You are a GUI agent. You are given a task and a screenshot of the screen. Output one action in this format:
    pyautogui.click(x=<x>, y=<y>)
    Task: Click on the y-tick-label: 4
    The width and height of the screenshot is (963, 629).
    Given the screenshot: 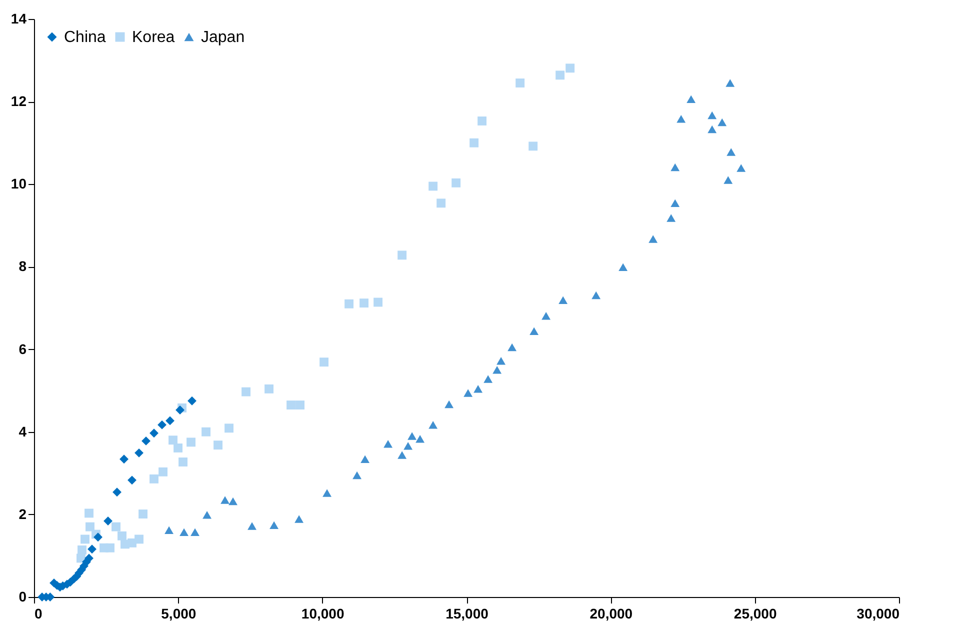 What is the action you would take?
    pyautogui.click(x=22, y=431)
    